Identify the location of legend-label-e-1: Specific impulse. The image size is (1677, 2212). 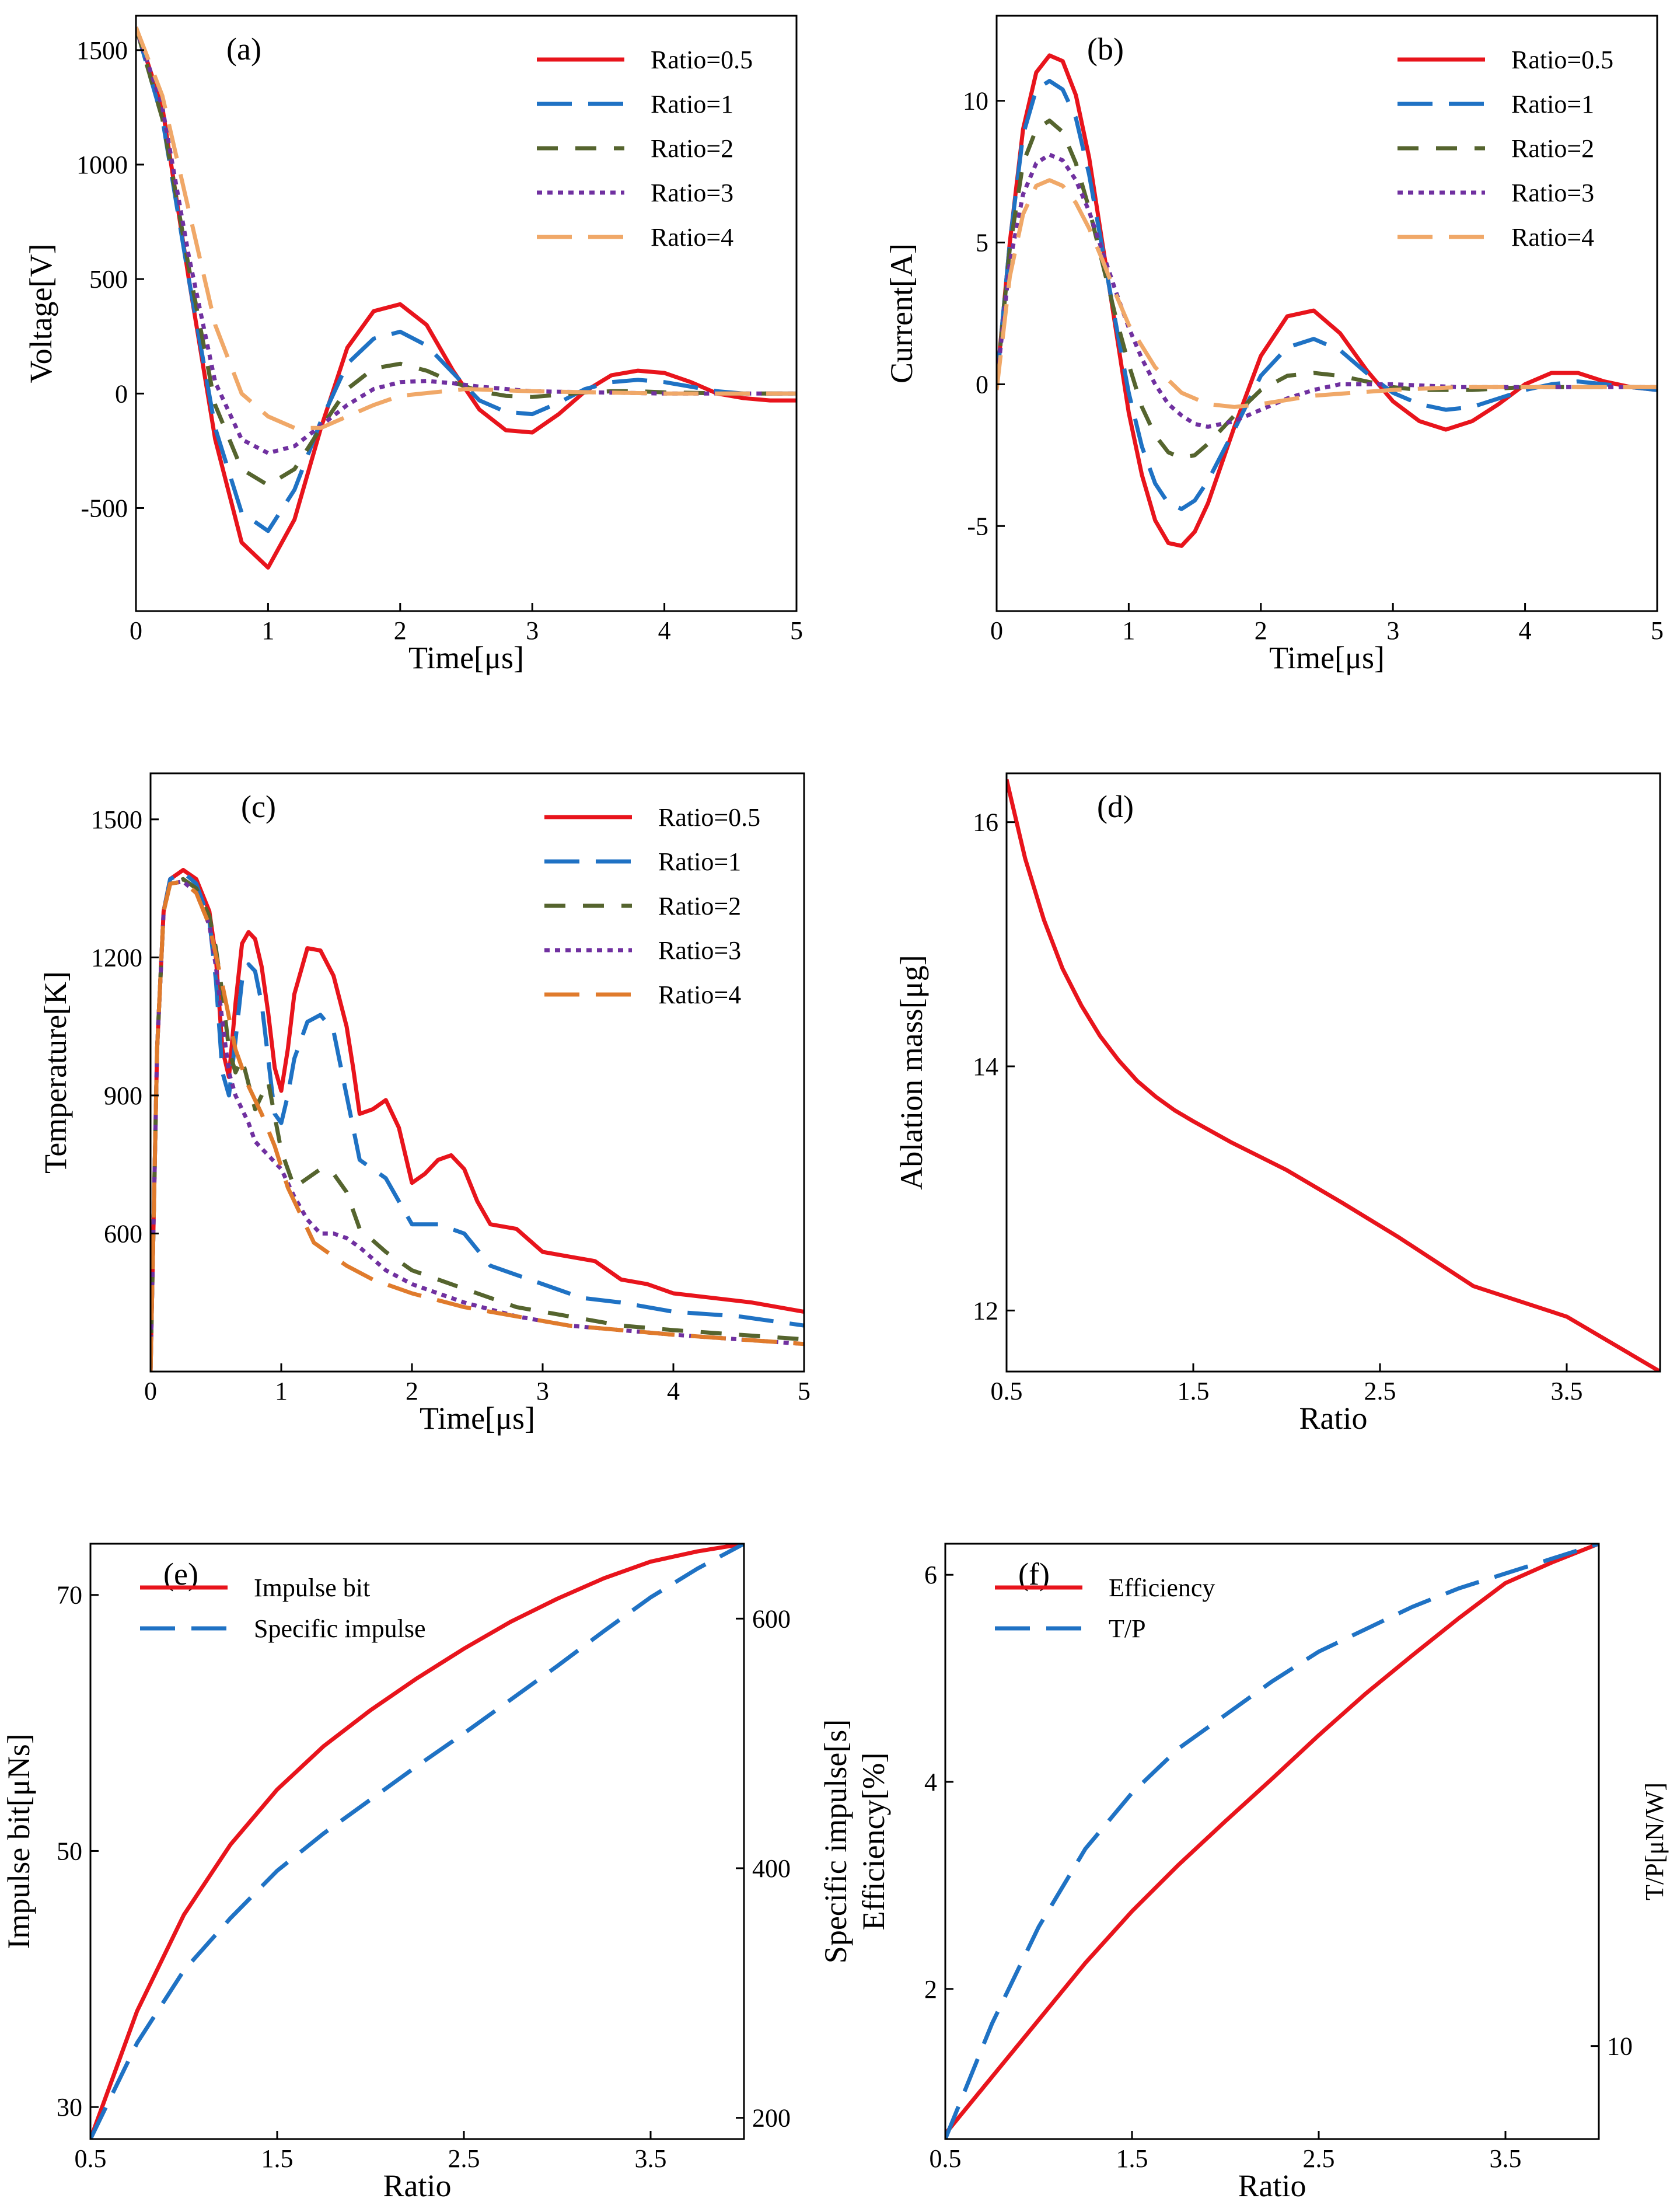
(340, 1628).